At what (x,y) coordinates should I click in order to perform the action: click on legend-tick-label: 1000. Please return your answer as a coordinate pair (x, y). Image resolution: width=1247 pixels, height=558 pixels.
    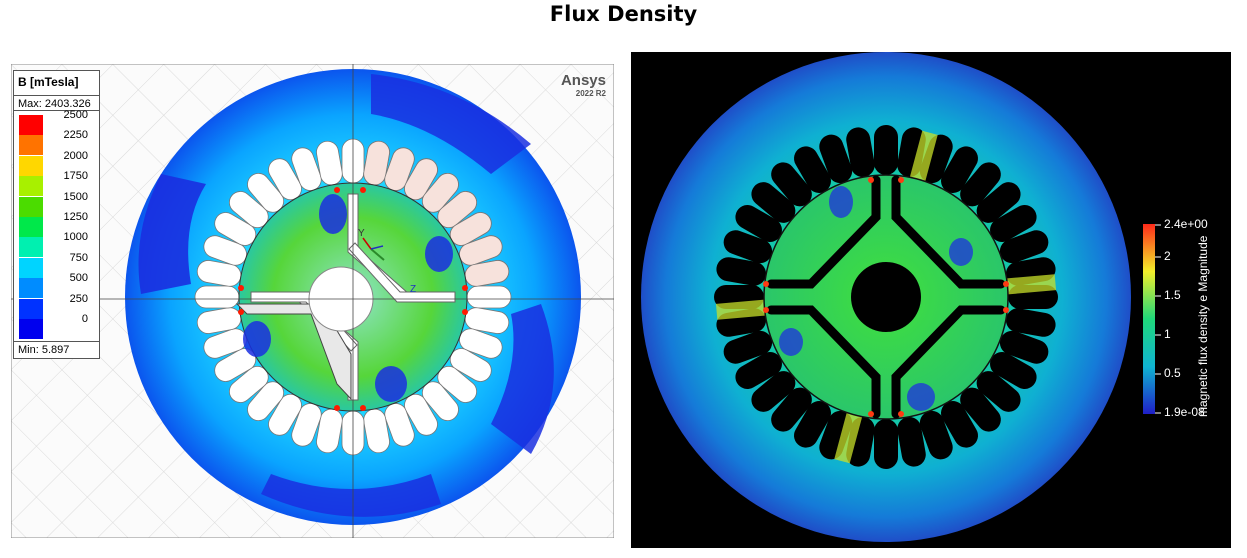
    Looking at the image, I should click on (75, 237).